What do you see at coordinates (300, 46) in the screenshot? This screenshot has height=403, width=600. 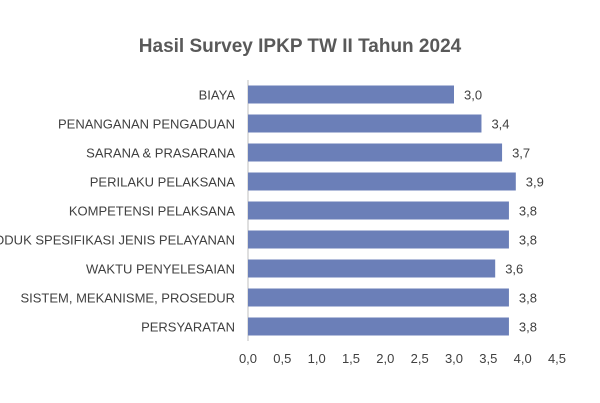 I see `chart-title: Hasil Survey IPKP TW II Tahun 2024` at bounding box center [300, 46].